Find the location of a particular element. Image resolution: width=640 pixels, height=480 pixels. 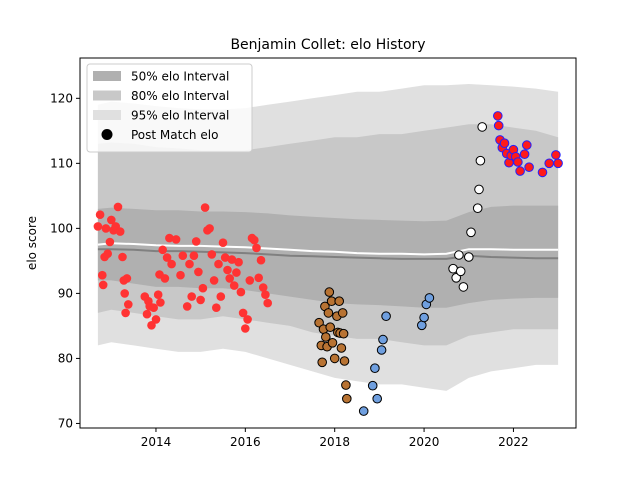

legend-label: 95% elo Interval is located at coordinates (180, 116).